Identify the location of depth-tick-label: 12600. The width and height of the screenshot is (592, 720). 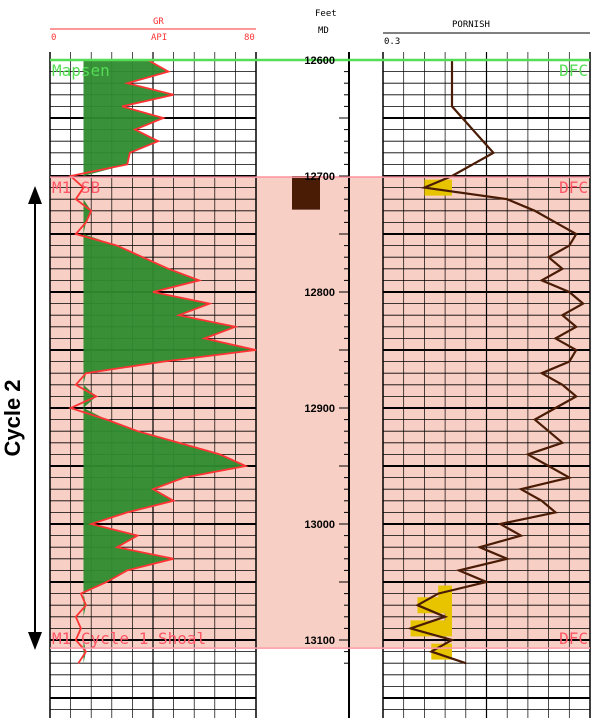
(319, 61).